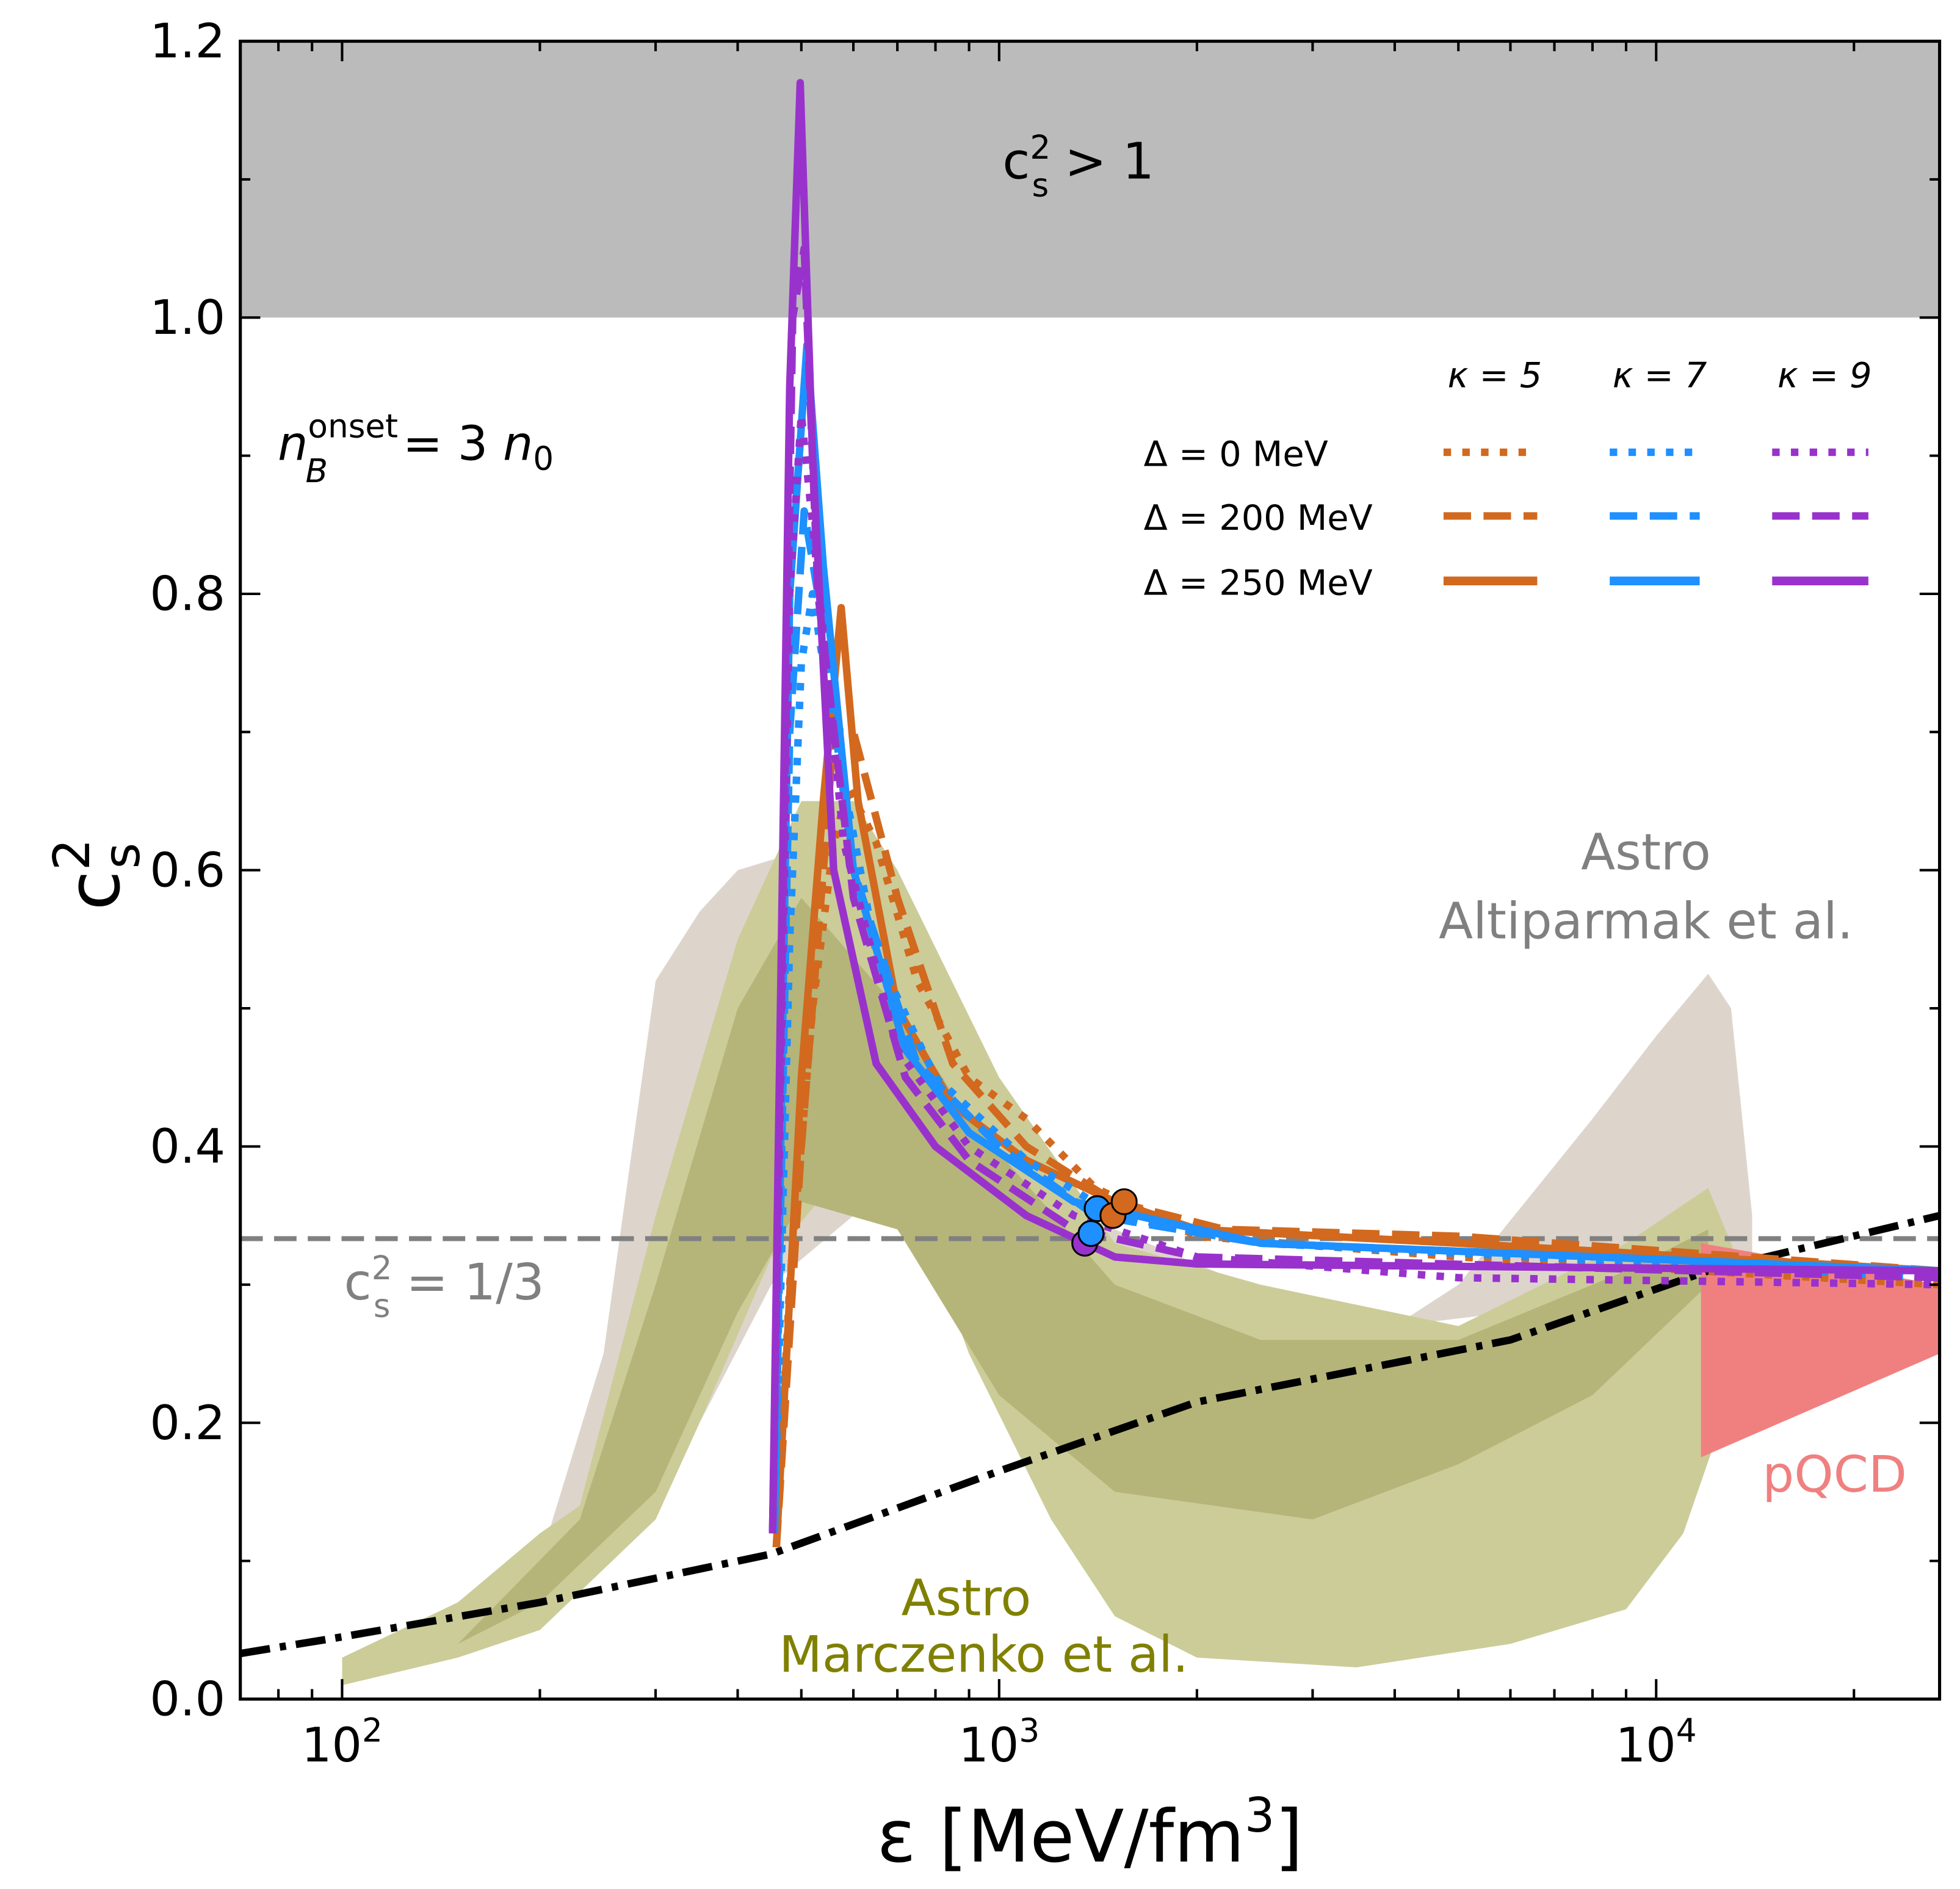 The height and width of the screenshot is (1889, 1960). What do you see at coordinates (188, 1699) in the screenshot?
I see `y-tick-label: 0.0` at bounding box center [188, 1699].